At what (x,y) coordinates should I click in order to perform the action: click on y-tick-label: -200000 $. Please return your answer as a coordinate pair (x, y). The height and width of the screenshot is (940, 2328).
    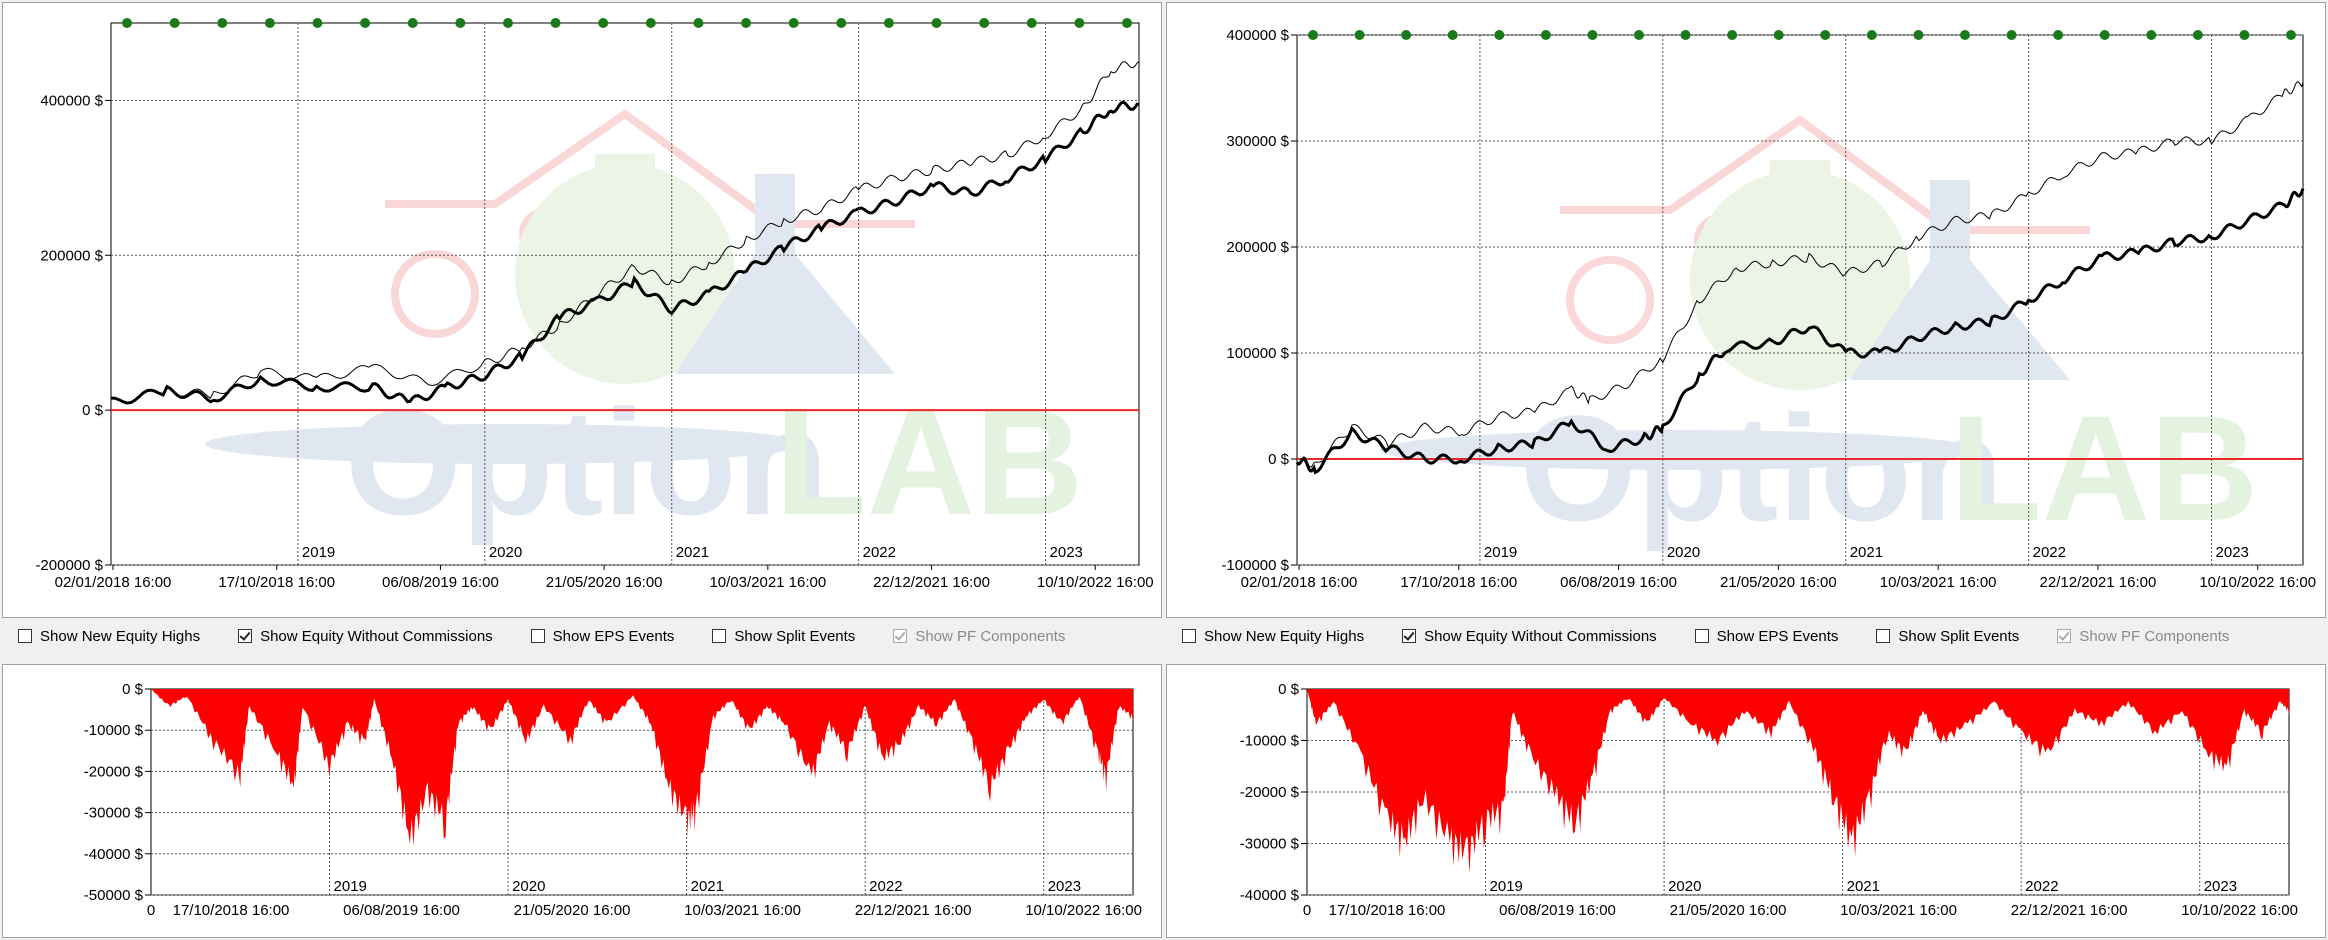
    Looking at the image, I should click on (69, 565).